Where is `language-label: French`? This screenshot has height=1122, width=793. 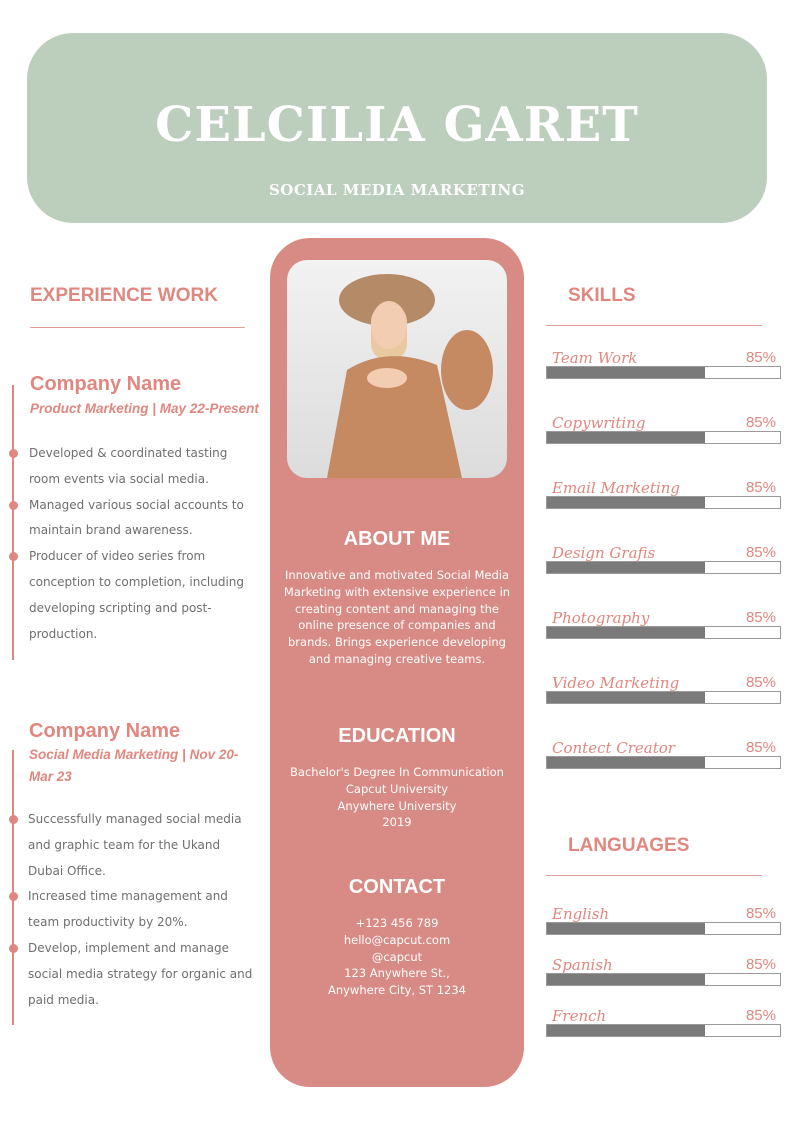 language-label: French is located at coordinates (579, 1016).